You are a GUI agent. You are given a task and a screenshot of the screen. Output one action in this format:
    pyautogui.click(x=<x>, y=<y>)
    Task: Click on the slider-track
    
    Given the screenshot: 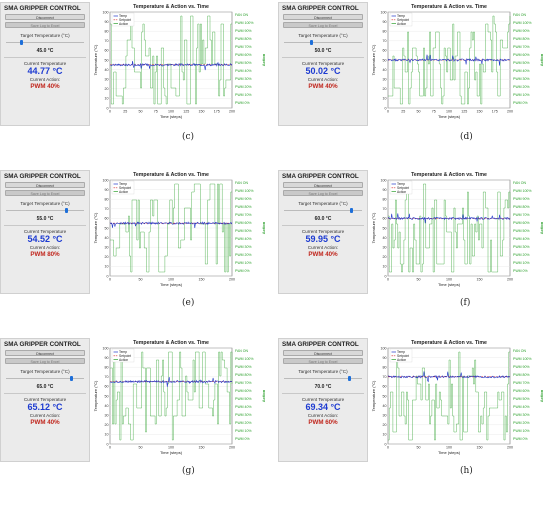 What is the action you would take?
    pyautogui.click(x=45, y=42)
    